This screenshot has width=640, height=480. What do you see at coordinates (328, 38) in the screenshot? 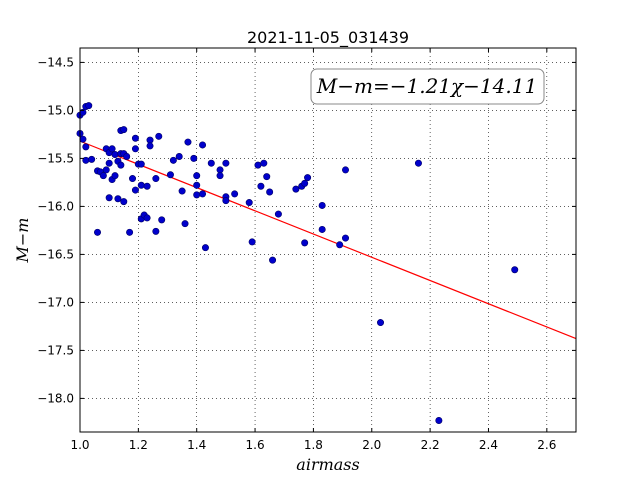
I see `chart-title: 2021-11-05_031439` at bounding box center [328, 38].